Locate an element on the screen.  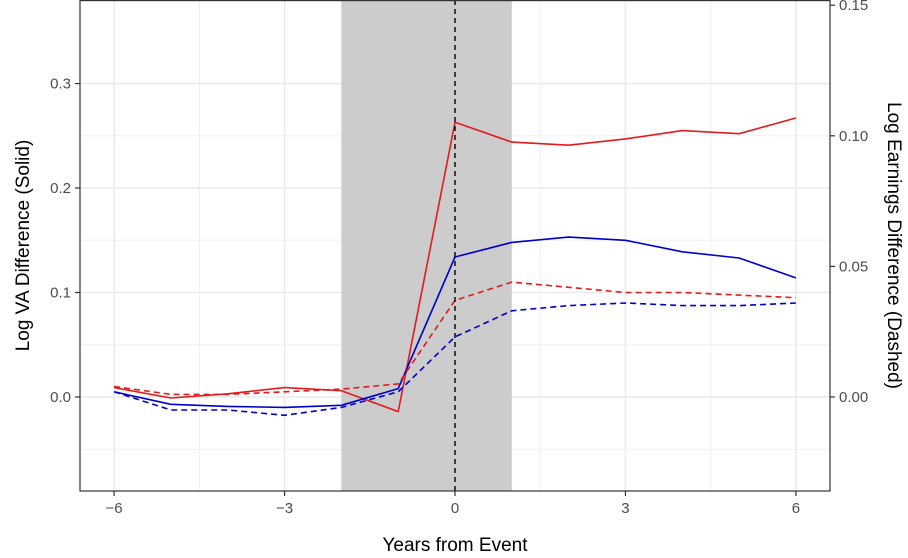
x-axis-title: Years from Event is located at coordinates (455, 545).